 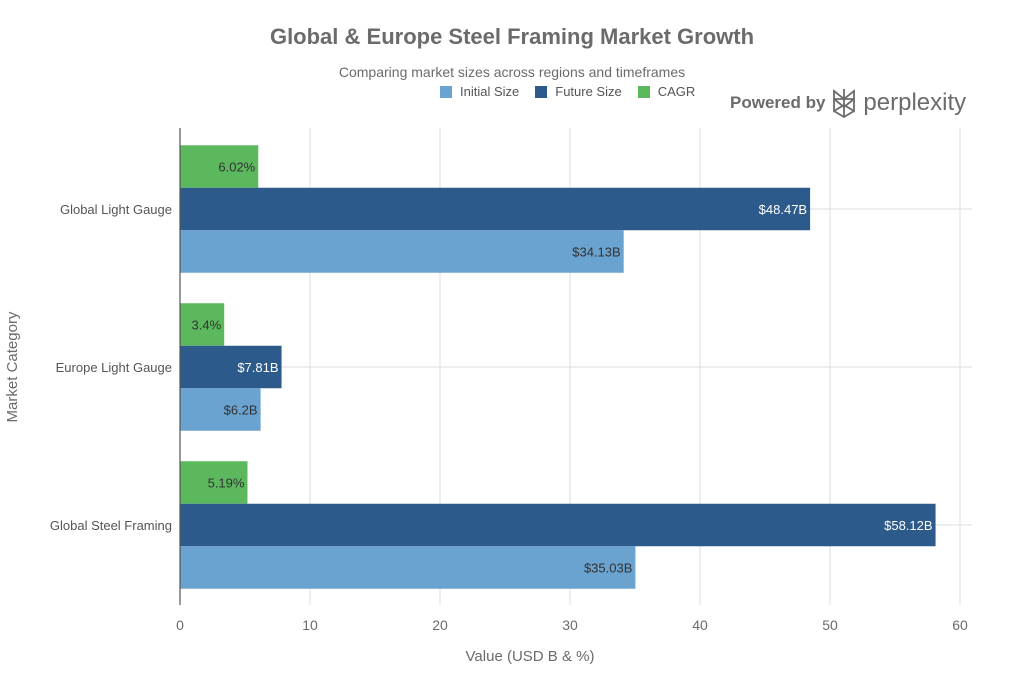 I want to click on legend-item-future: Future Size, so click(x=578, y=91).